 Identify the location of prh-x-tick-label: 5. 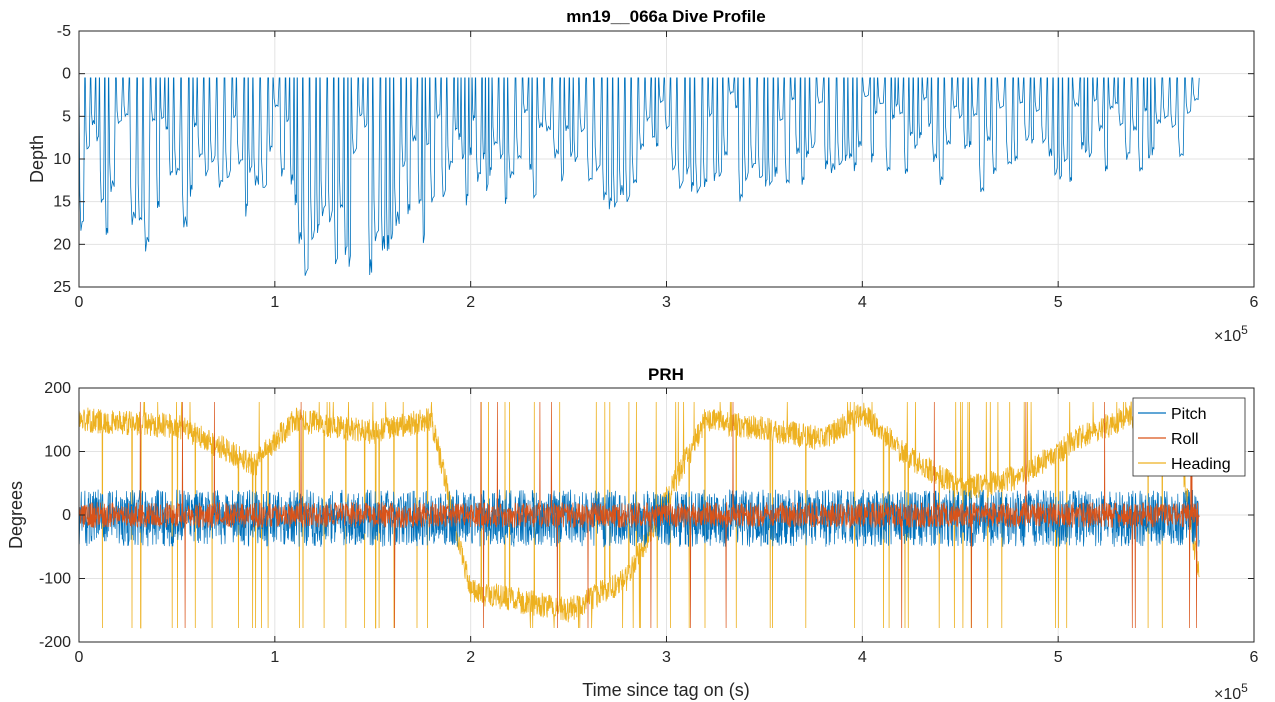
(1058, 657).